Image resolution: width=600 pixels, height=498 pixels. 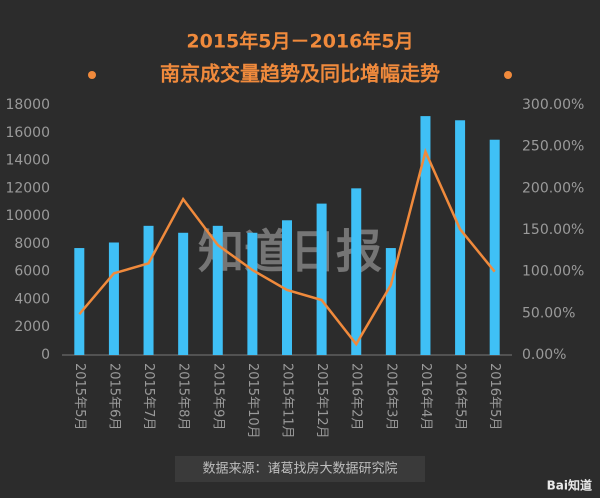 What do you see at coordinates (300, 74) in the screenshot?
I see `chart-subtitle: 南京成交量趋势及同比增幅走势` at bounding box center [300, 74].